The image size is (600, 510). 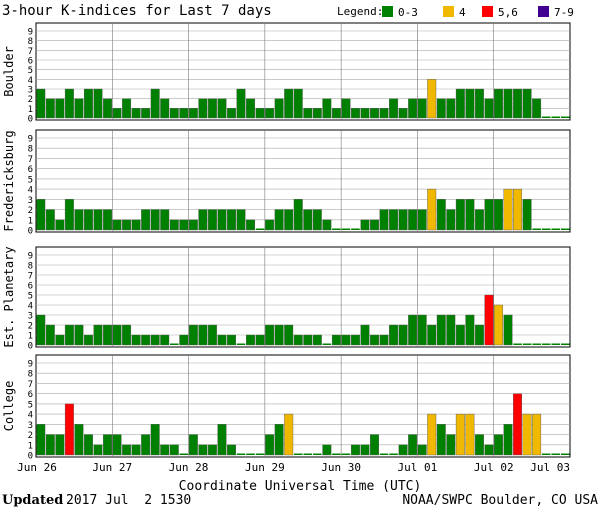 I want to click on legend: 0-3 4 5,6 7-9, so click(x=478, y=12).